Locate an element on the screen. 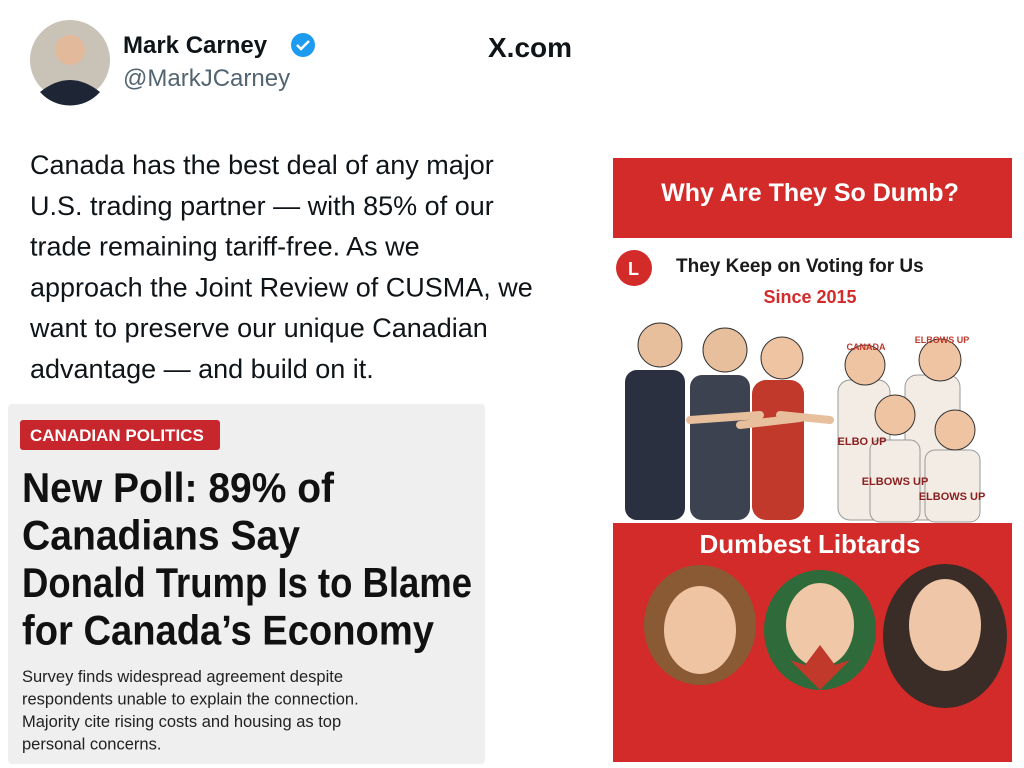 The width and height of the screenshot is (1024, 768). headline-line: Canadians Say is located at coordinates (161, 535).